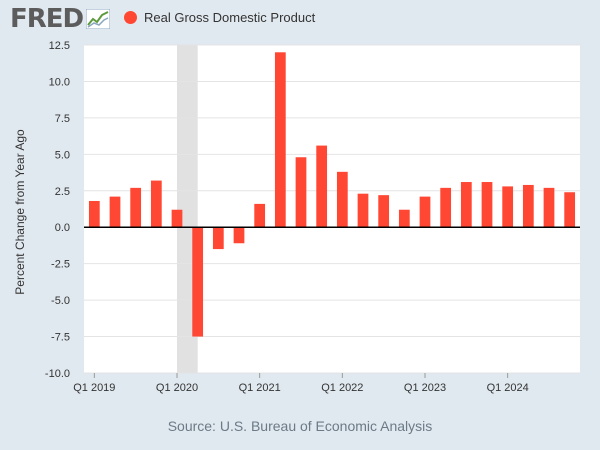  Describe the element at coordinates (47, 19) in the screenshot. I see `fred-logo-text: FRED` at that location.